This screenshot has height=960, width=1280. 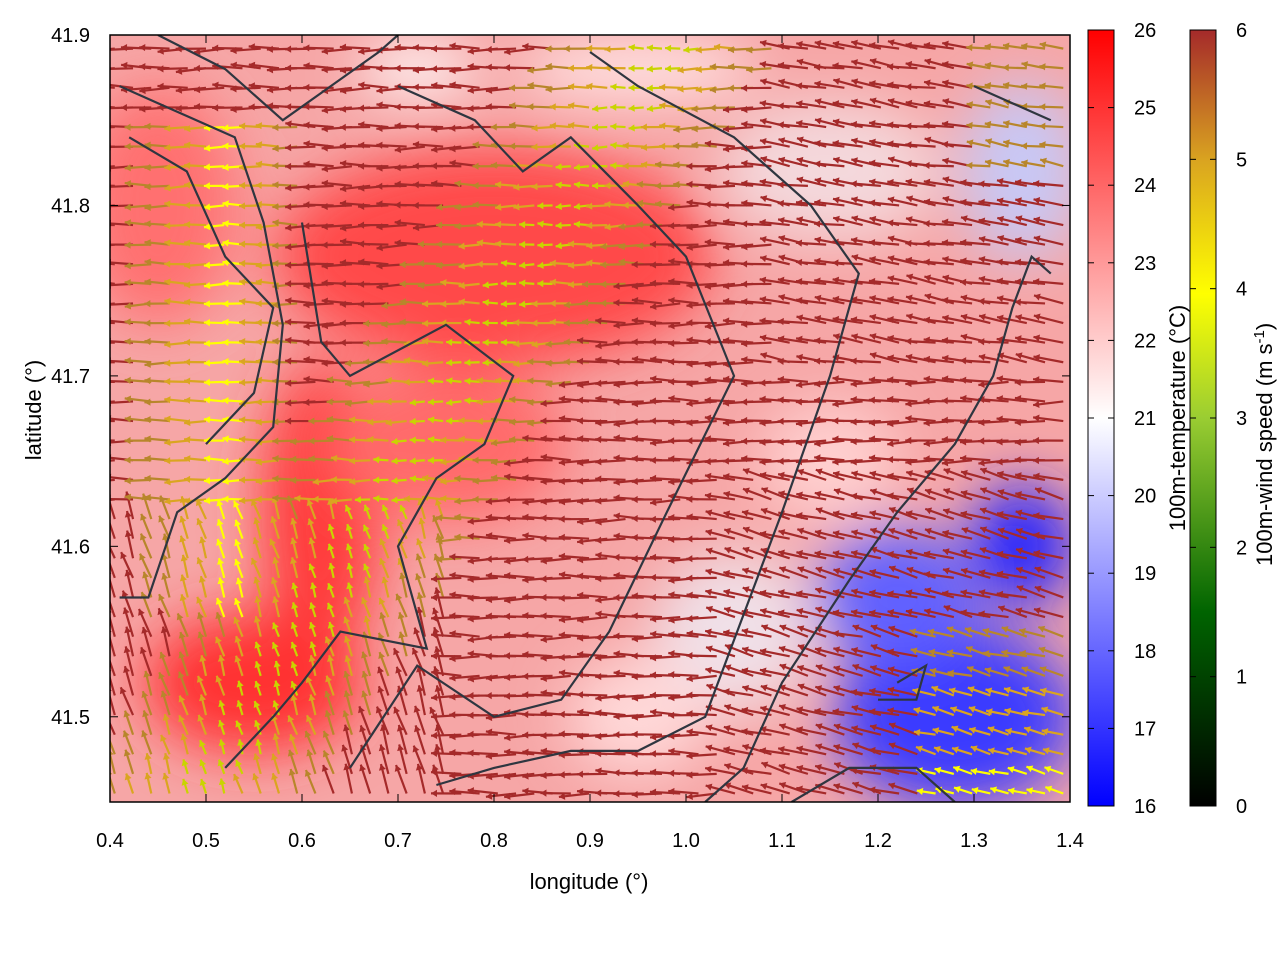 I want to click on y-tick-label: 41.7, so click(x=70, y=377).